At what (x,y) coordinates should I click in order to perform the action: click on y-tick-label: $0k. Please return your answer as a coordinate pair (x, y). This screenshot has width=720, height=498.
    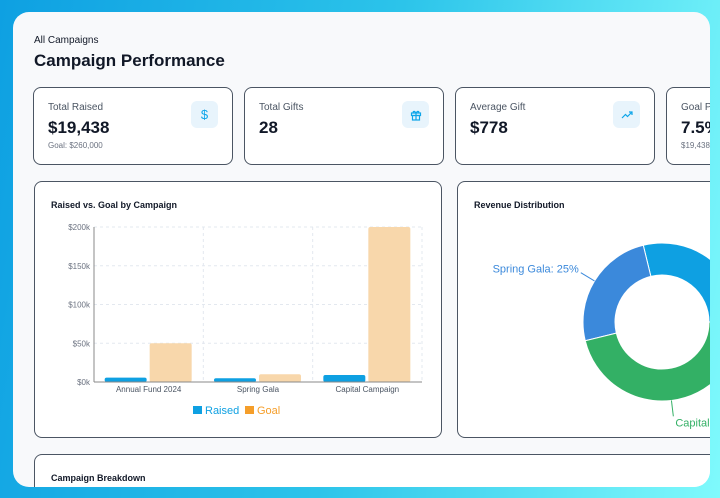
    Looking at the image, I should click on (84, 382).